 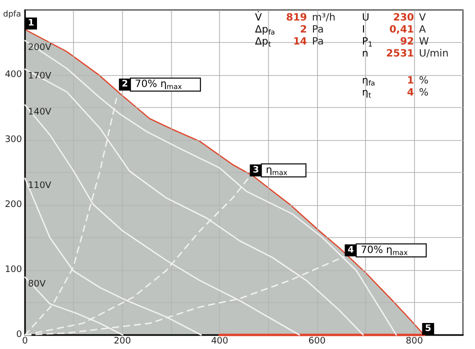 I want to click on text: U 230 V, so click(x=394, y=18).